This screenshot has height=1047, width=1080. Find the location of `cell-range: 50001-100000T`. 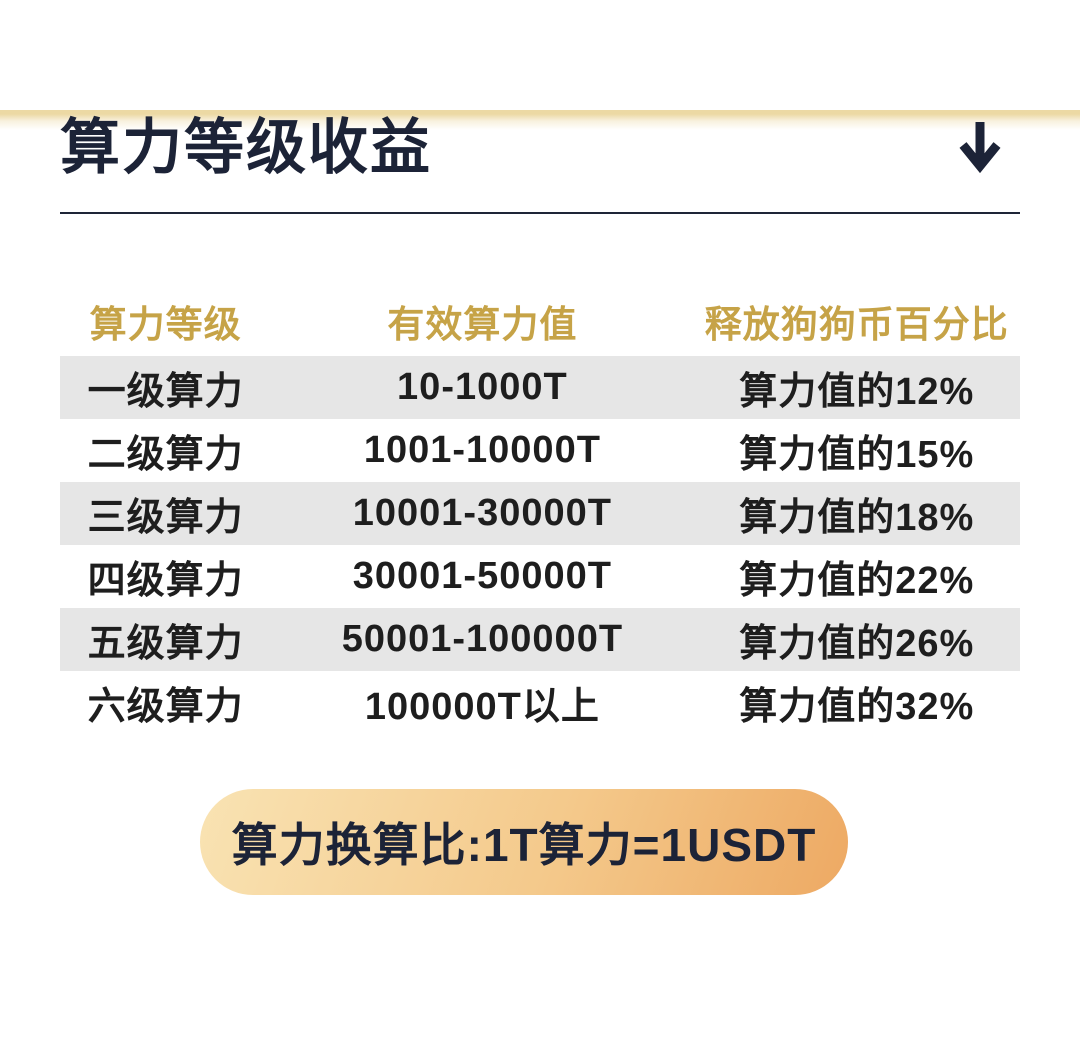

cell-range: 50001-100000T is located at coordinates (482, 639).